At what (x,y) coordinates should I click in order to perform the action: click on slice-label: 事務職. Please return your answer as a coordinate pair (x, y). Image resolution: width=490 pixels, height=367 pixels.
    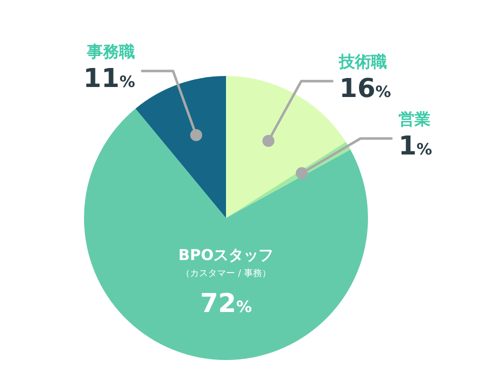
    Looking at the image, I should click on (111, 52).